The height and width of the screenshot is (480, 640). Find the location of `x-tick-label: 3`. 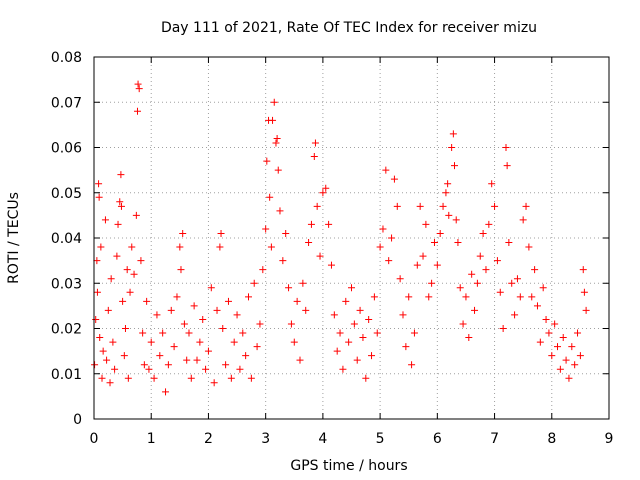

x-tick-label: 3 is located at coordinates (265, 439).